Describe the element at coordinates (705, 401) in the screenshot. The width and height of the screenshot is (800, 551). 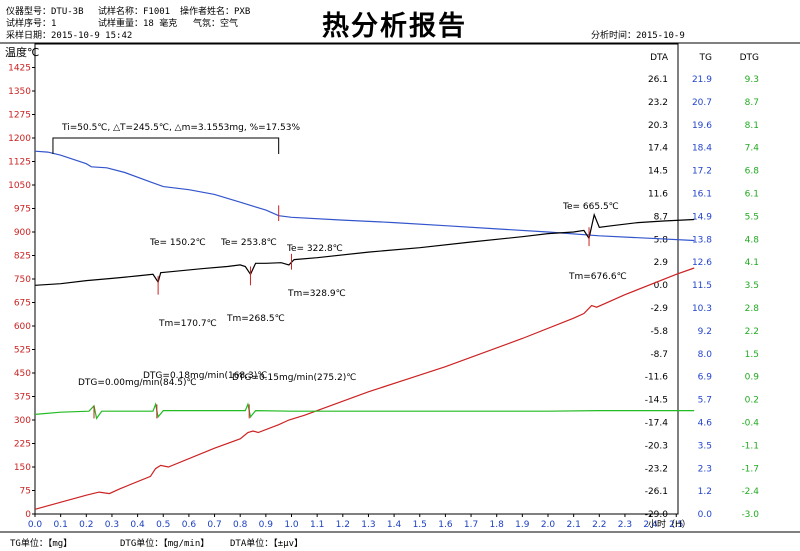
I see `right-axis-tg-label: 5.7` at that location.